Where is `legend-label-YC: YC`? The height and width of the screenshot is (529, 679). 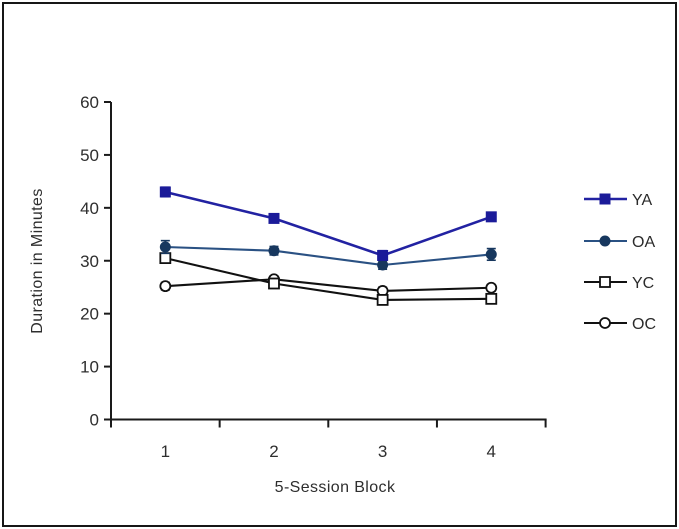 legend-label-YC: YC is located at coordinates (643, 283).